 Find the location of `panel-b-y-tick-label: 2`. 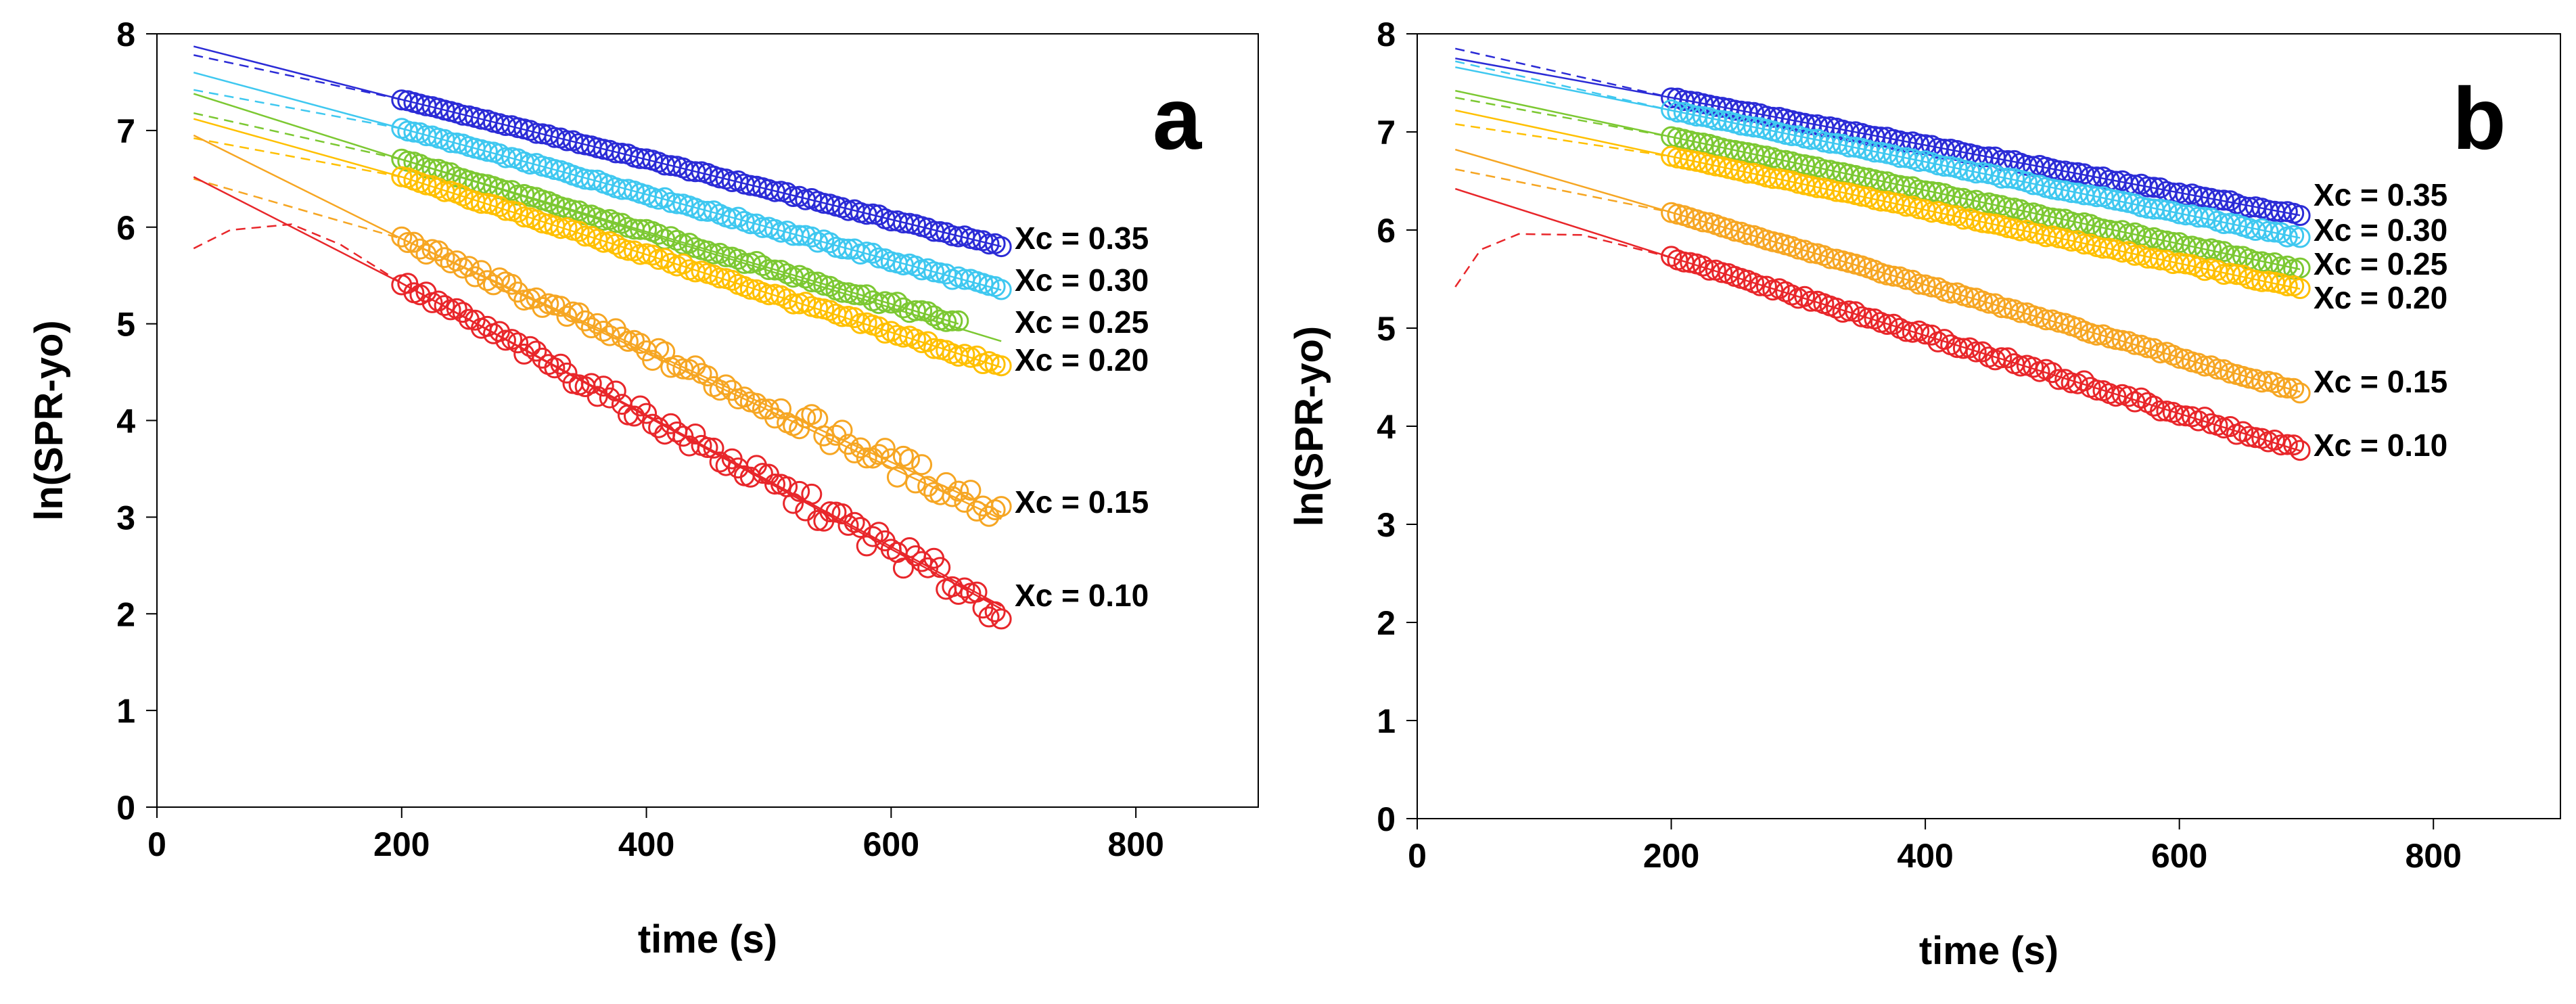

panel-b-y-tick-label: 2 is located at coordinates (1387, 623).